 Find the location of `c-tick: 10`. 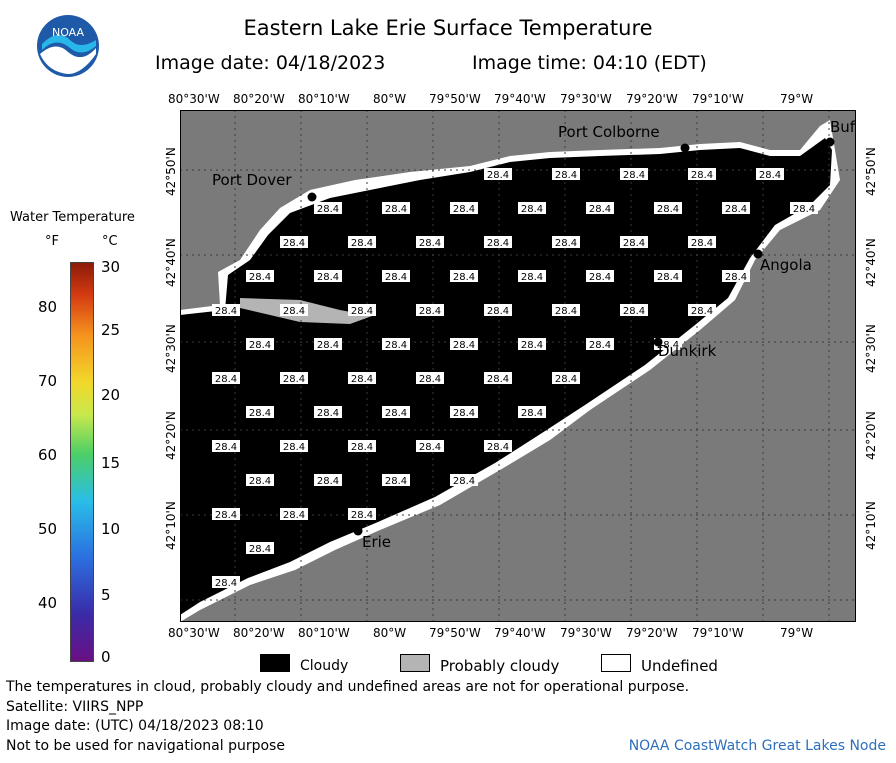

c-tick: 10 is located at coordinates (111, 529).